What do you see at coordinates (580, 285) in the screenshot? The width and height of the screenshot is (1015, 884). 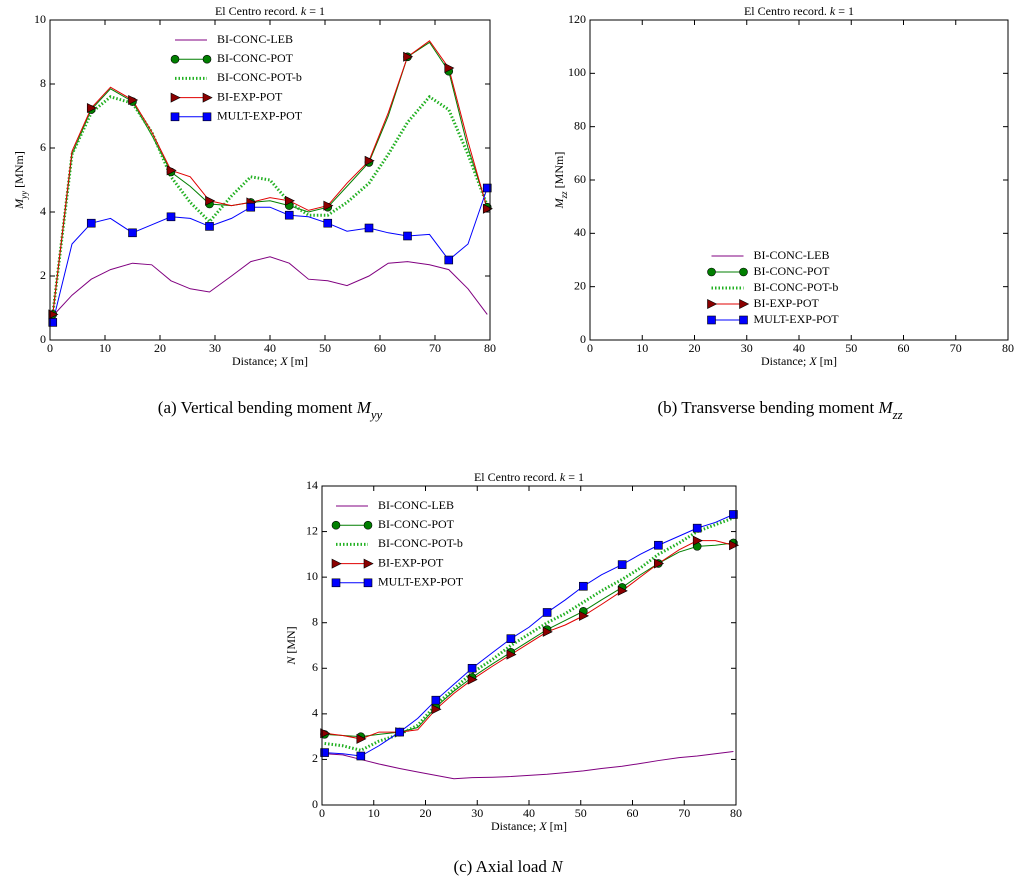 I see `y-tick-label: 20` at bounding box center [580, 285].